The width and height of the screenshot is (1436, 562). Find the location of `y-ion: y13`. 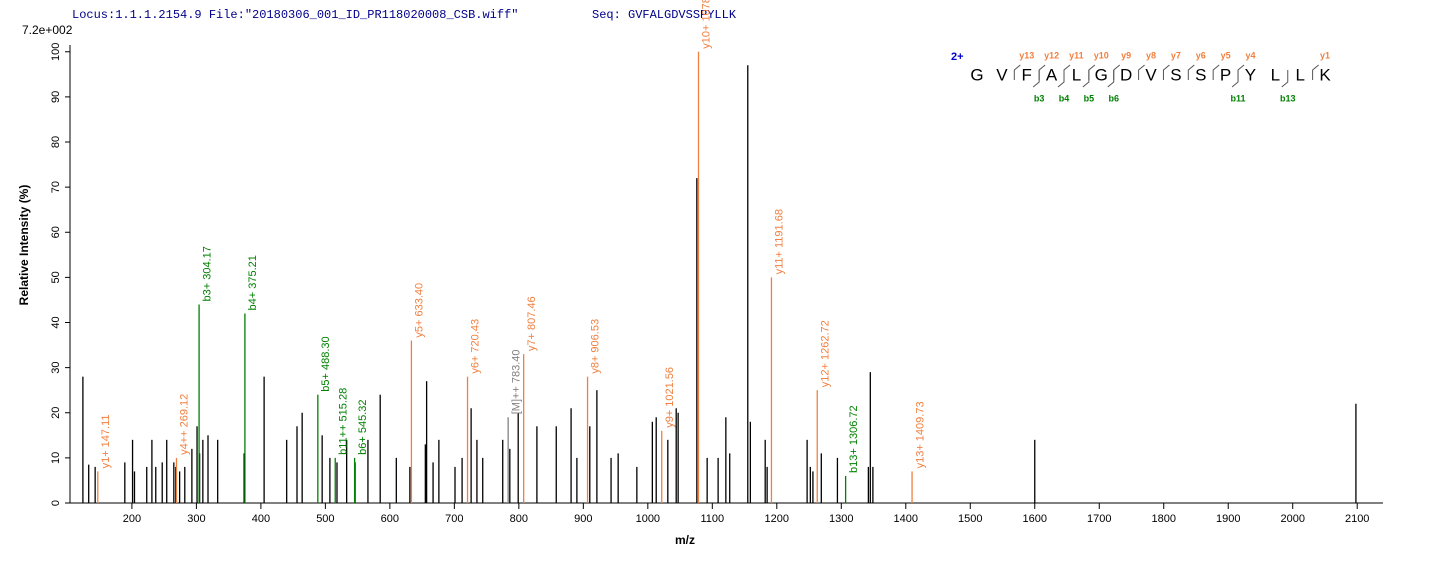

y-ion: y13 is located at coordinates (1026, 55).